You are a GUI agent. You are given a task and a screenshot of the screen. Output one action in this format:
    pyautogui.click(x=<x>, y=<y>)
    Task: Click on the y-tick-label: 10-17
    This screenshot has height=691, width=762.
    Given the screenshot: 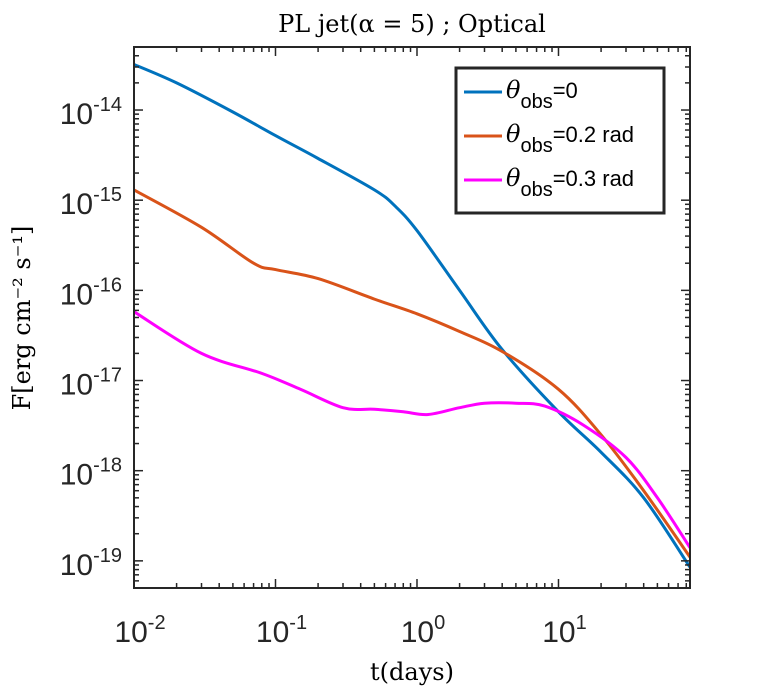 What is the action you would take?
    pyautogui.click(x=91, y=383)
    